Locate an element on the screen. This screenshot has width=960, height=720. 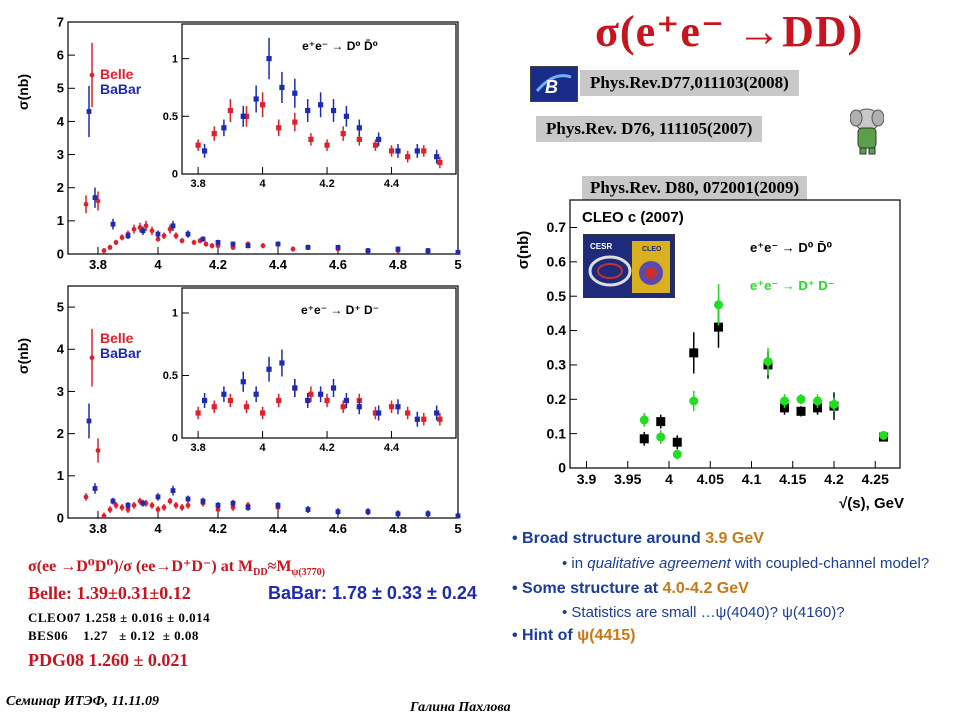
panel1-ylabel: σ(nb) is located at coordinates (23, 92).